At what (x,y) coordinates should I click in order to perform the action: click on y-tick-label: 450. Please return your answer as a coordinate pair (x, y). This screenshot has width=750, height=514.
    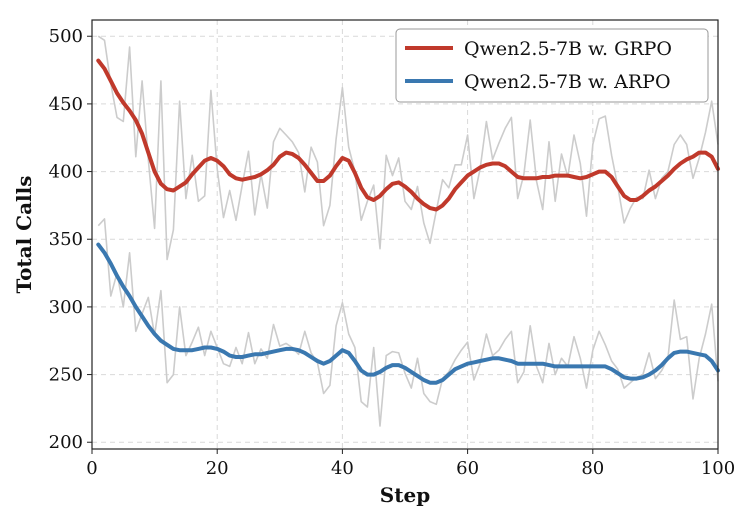
    Looking at the image, I should click on (66, 104).